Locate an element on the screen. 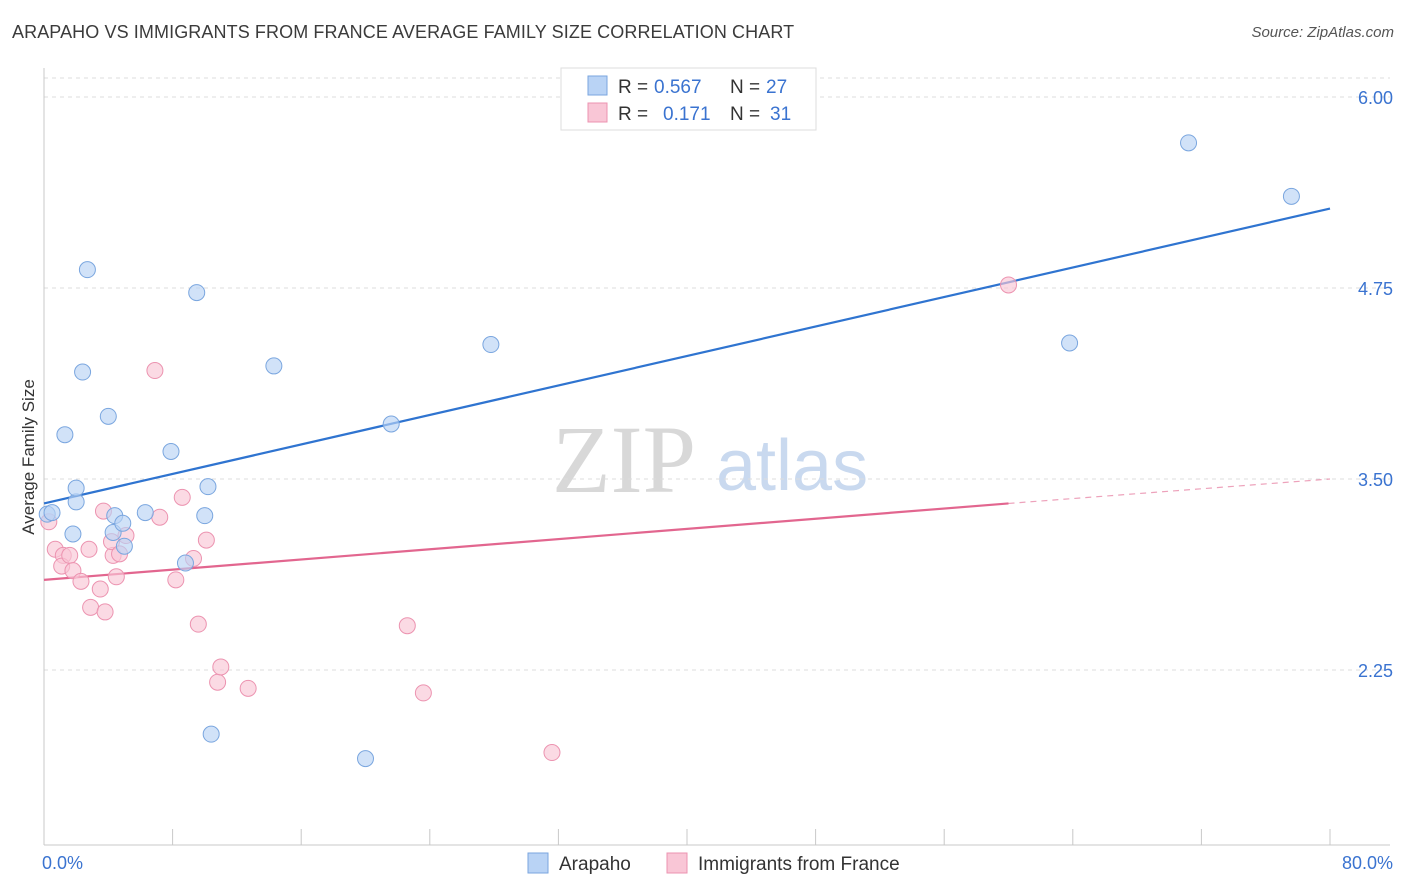 The width and height of the screenshot is (1406, 892). trendline-france is located at coordinates (526, 541).